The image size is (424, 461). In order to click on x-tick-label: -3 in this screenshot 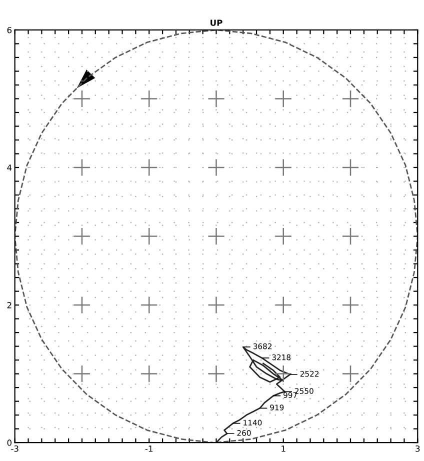, I will do `click(14, 448)`.